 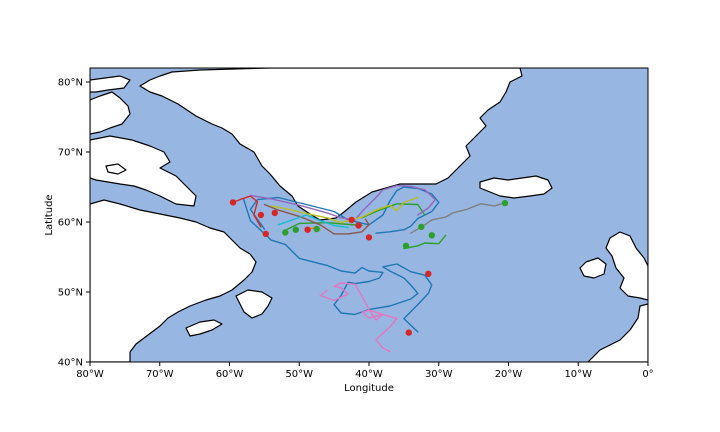 I want to click on end-markers, so click(x=330, y=267).